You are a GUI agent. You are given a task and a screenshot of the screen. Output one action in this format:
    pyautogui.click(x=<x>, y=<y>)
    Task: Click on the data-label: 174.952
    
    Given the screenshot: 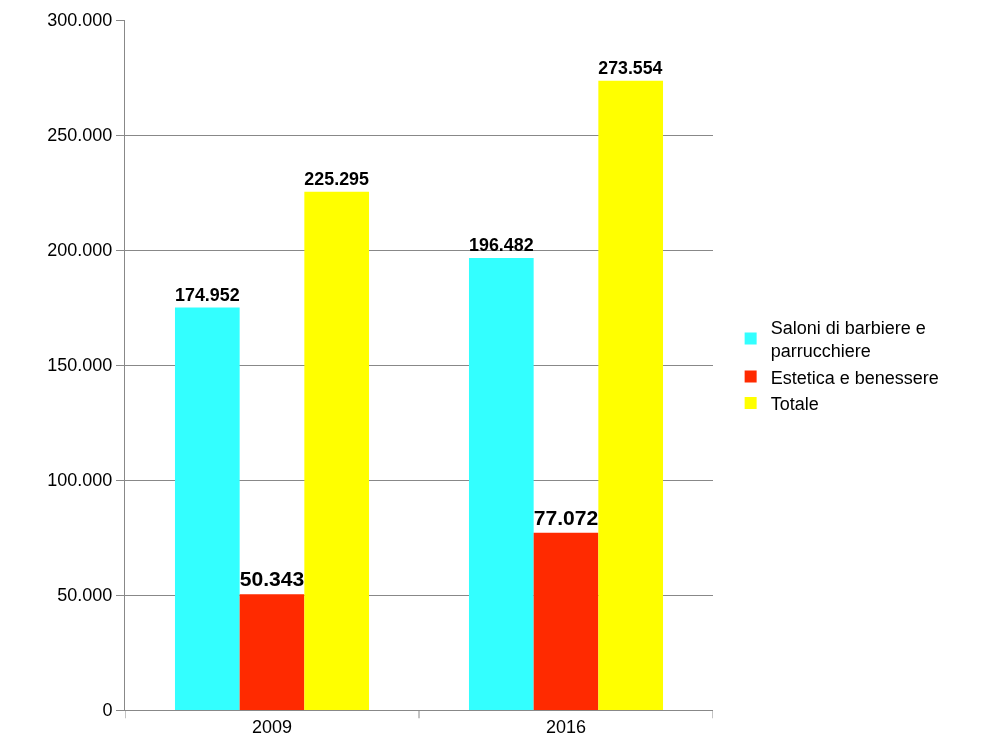 What is the action you would take?
    pyautogui.click(x=207, y=294)
    